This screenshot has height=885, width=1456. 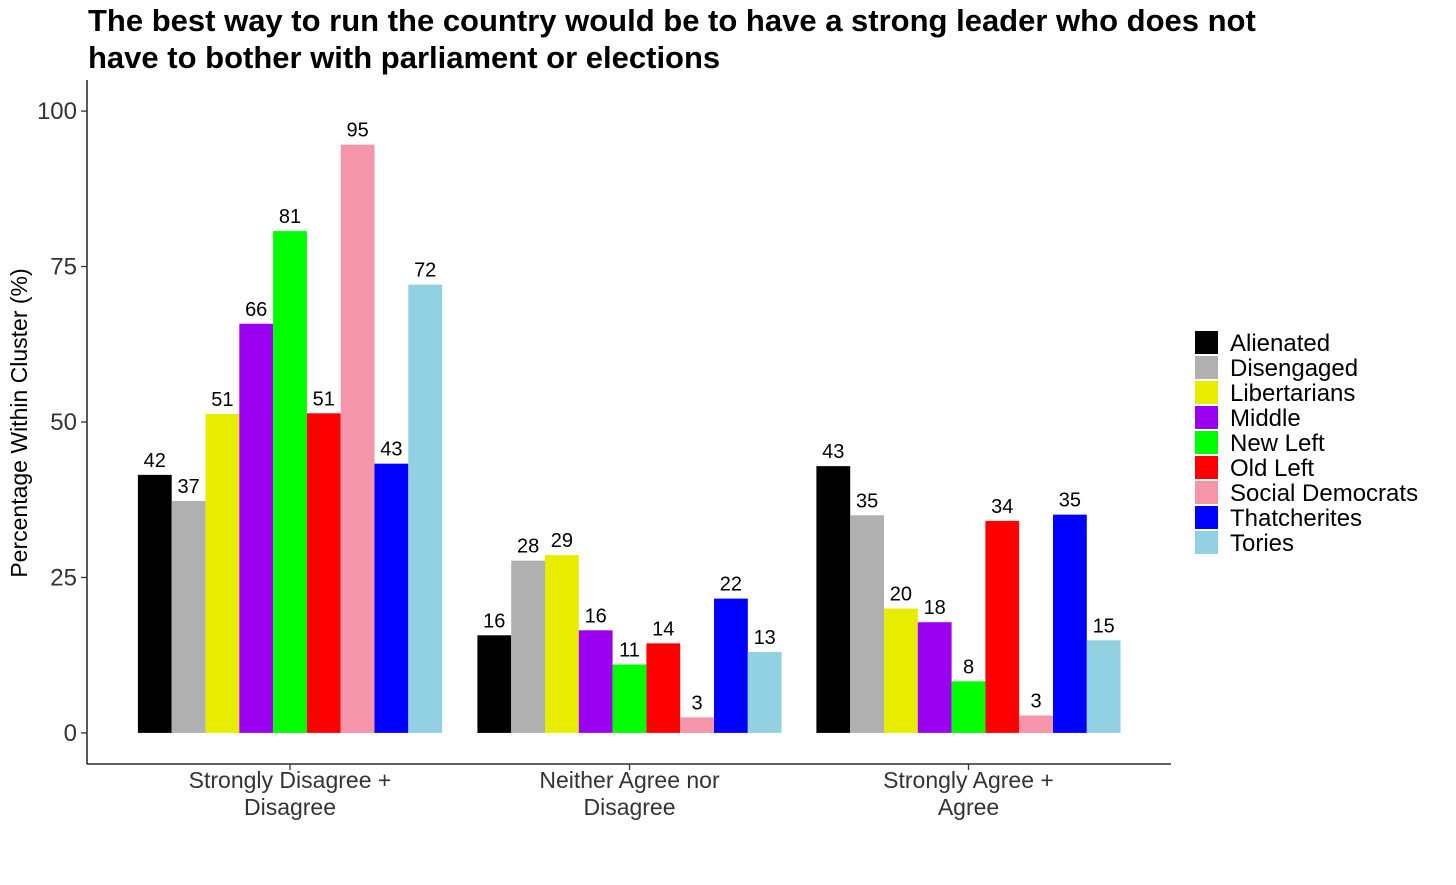 What do you see at coordinates (188, 487) in the screenshot?
I see `data-label: 37` at bounding box center [188, 487].